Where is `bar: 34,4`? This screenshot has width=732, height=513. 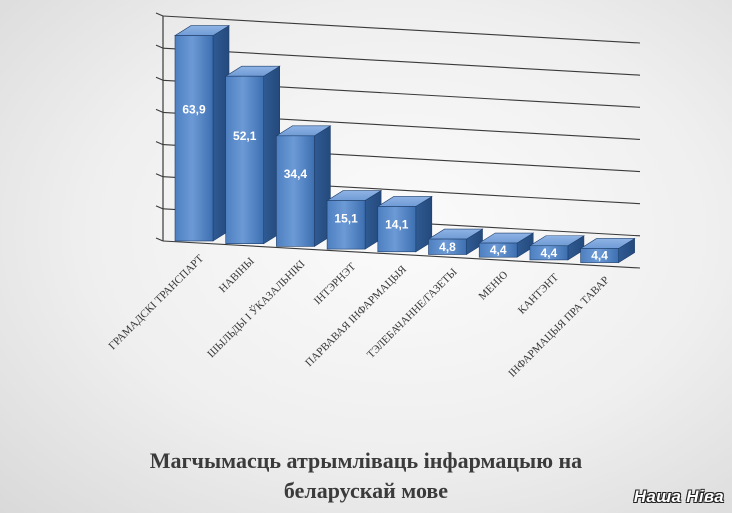 bar: 34,4 is located at coordinates (303, 186).